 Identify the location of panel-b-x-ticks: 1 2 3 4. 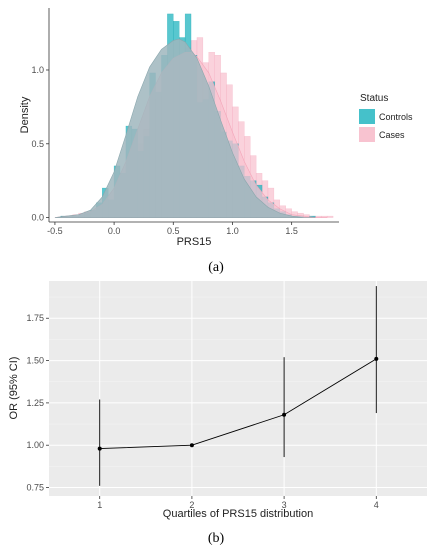
(238, 503).